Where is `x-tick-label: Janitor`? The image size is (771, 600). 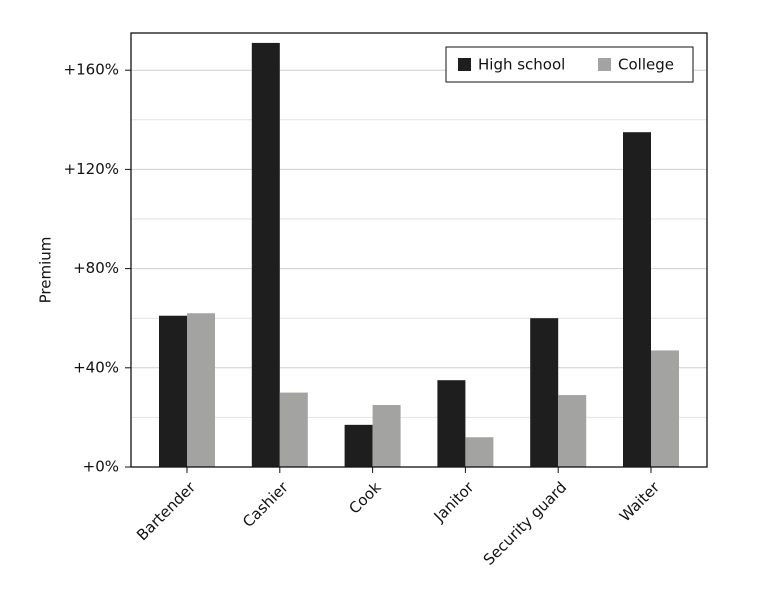
x-tick-label: Janitor is located at coordinates (454, 502).